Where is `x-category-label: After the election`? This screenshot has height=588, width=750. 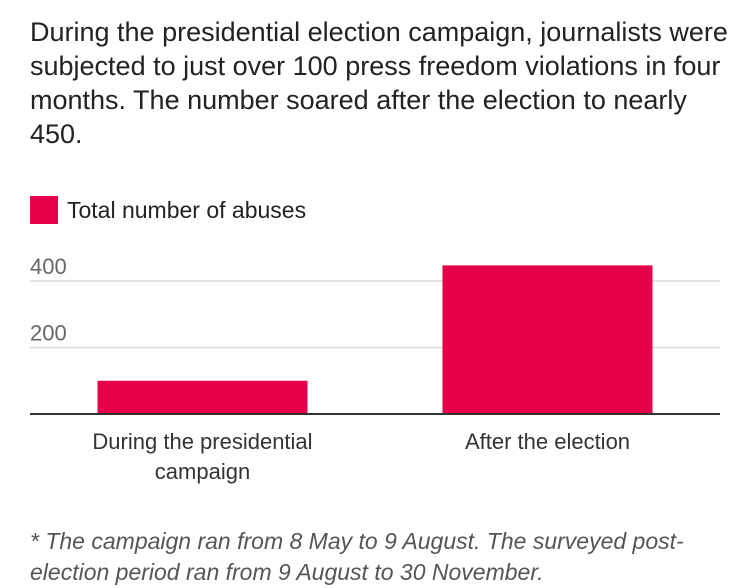
x-category-label: After the election is located at coordinates (547, 441).